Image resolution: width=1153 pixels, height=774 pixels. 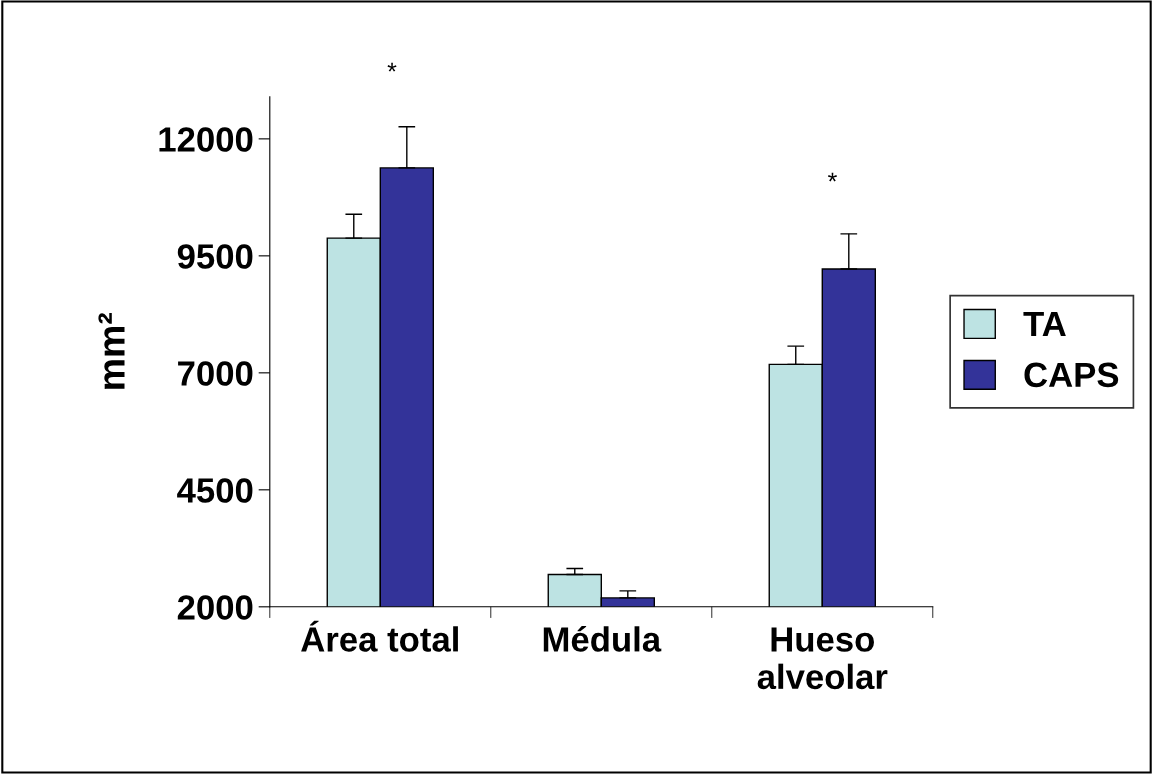 What do you see at coordinates (1071, 375) in the screenshot?
I see `legend-label: CAPS` at bounding box center [1071, 375].